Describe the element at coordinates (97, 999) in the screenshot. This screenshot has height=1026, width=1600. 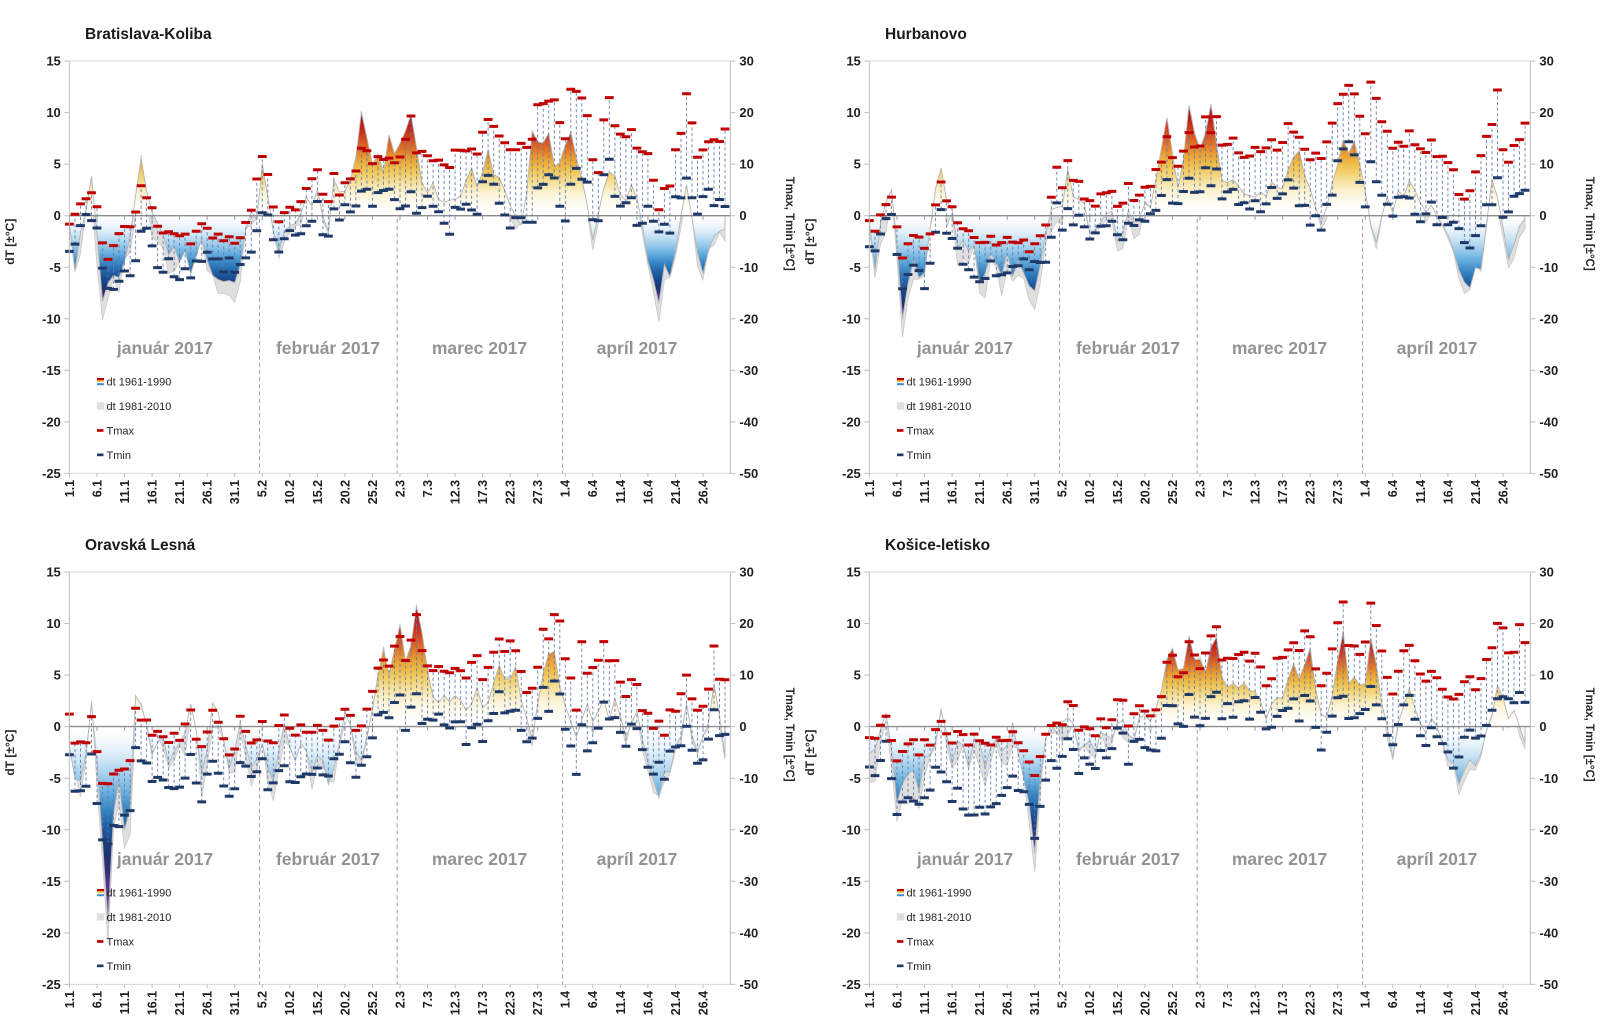
I see `svg-text: 6.1` at that location.